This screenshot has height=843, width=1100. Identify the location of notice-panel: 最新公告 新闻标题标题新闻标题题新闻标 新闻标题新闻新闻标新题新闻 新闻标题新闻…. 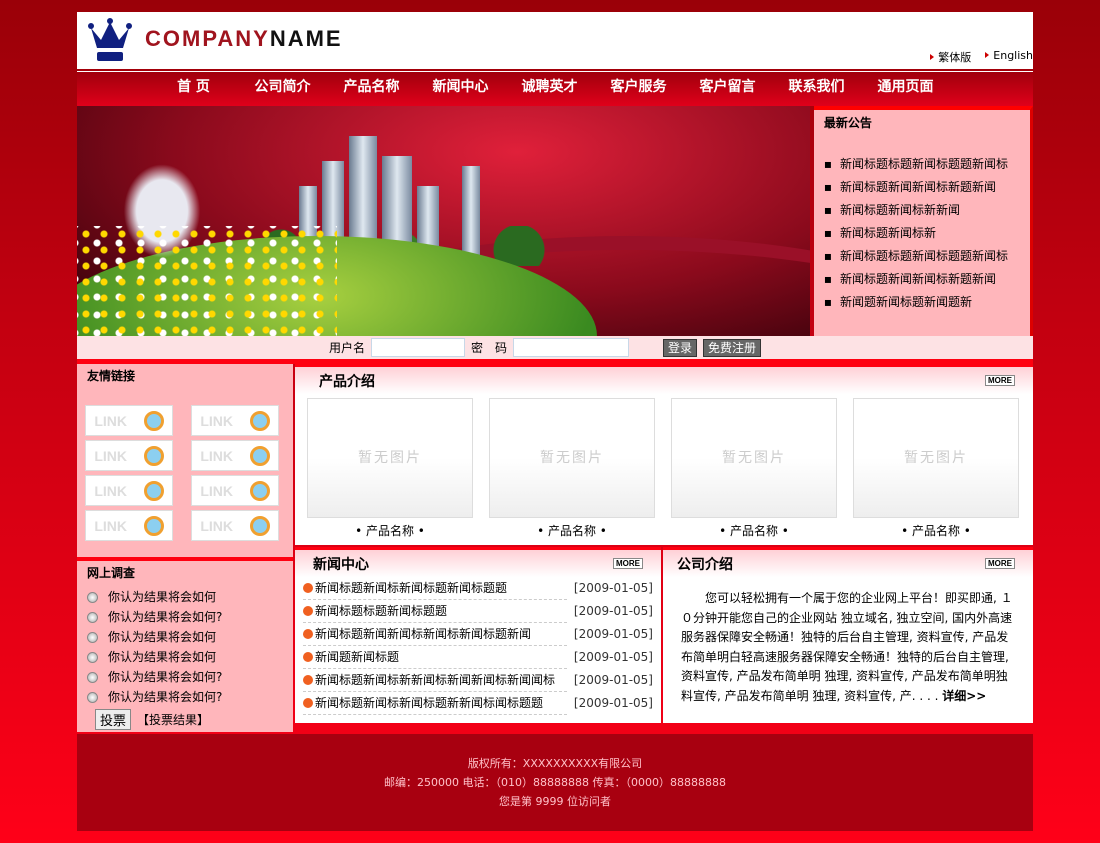
(923, 221).